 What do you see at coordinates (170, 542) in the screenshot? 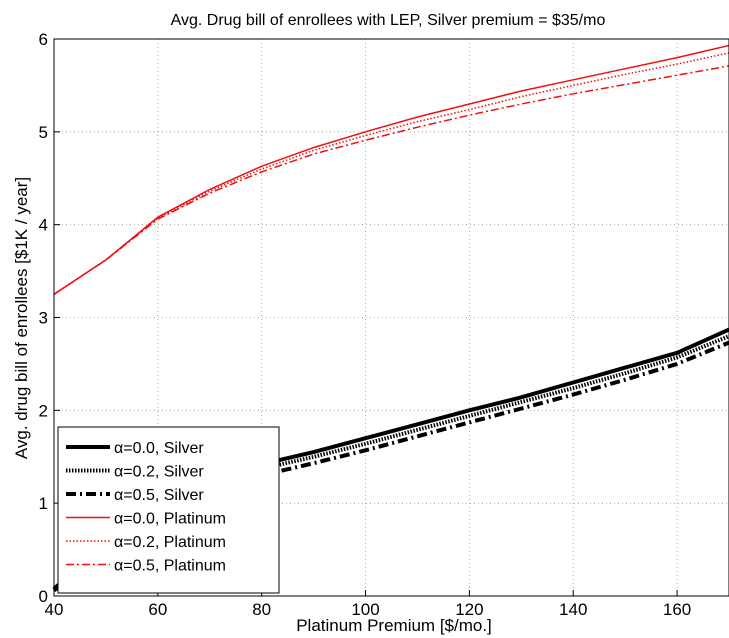
I see `legend-entry: α=0.2, Platinum` at bounding box center [170, 542].